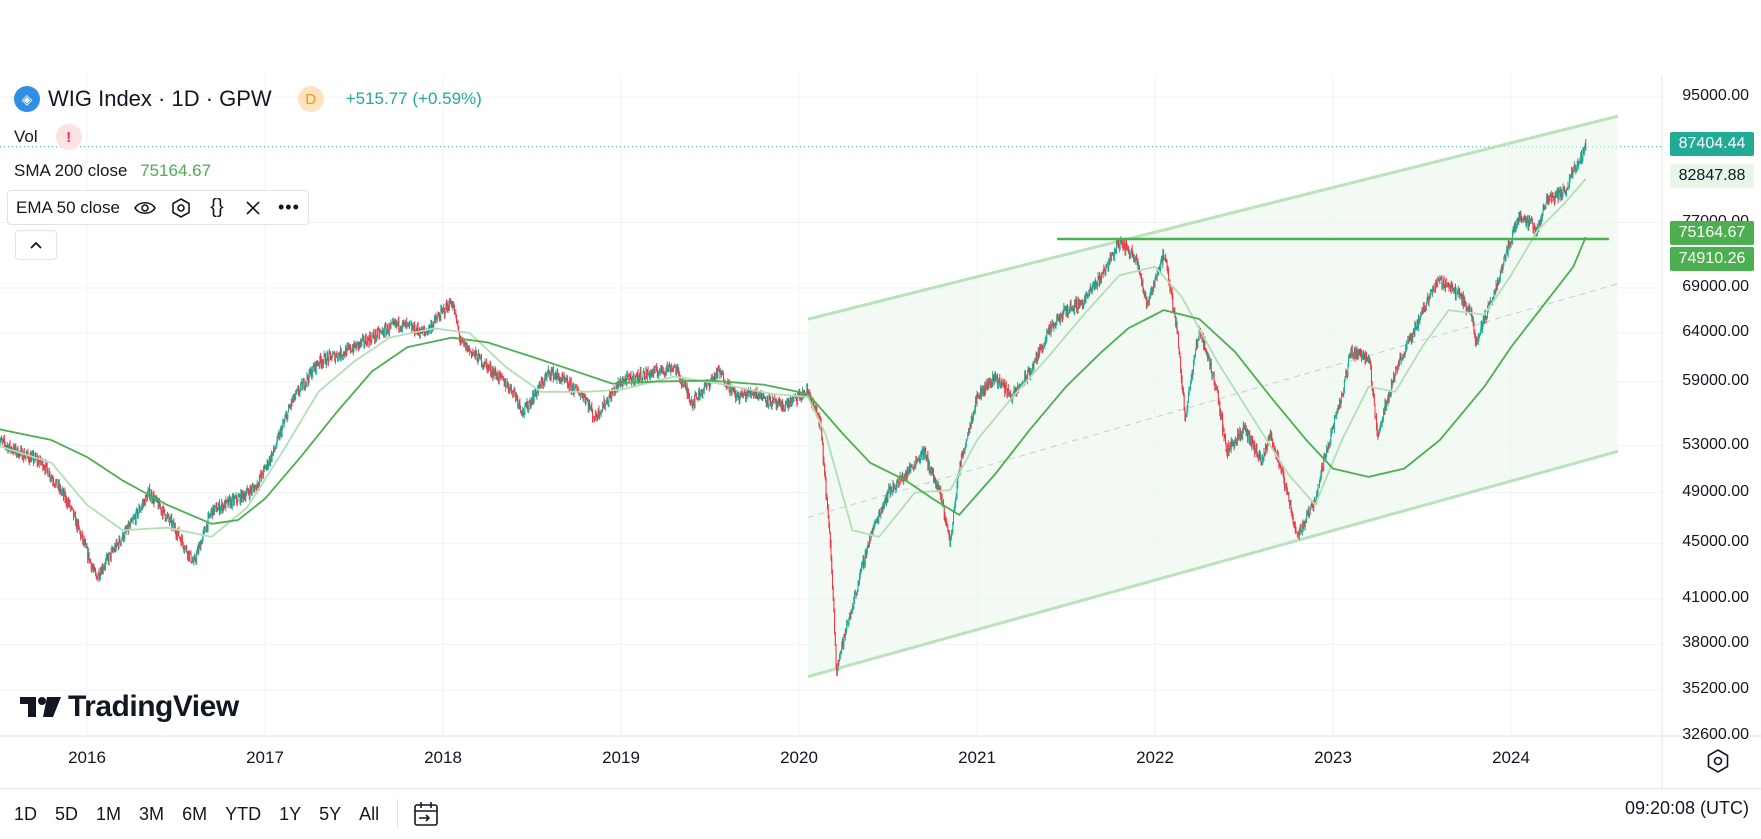 The width and height of the screenshot is (1761, 839). What do you see at coordinates (217, 207) in the screenshot?
I see `source-code-icon: {}` at bounding box center [217, 207].